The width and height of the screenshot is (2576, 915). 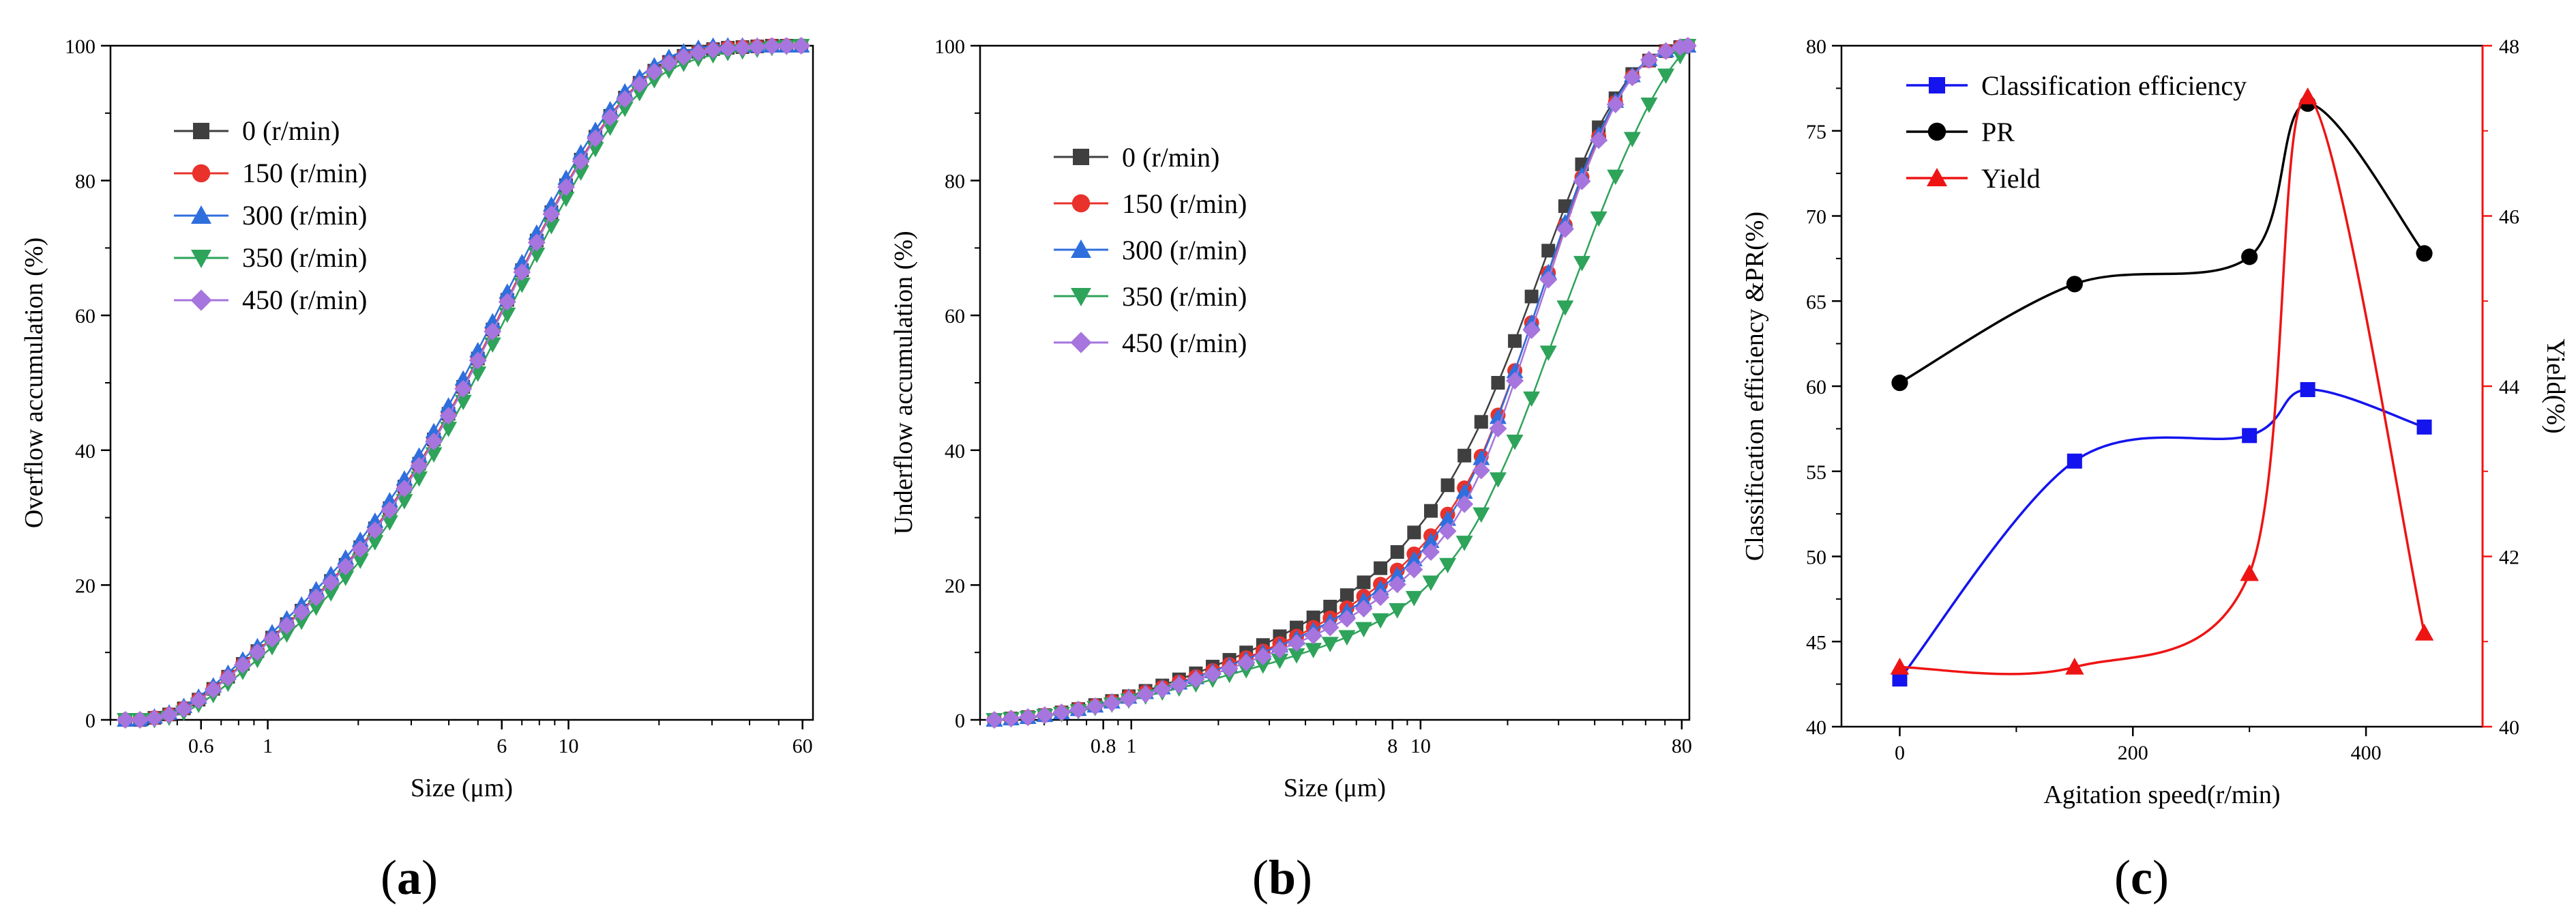 What do you see at coordinates (2162, 386) in the screenshot?
I see `series-line` at bounding box center [2162, 386].